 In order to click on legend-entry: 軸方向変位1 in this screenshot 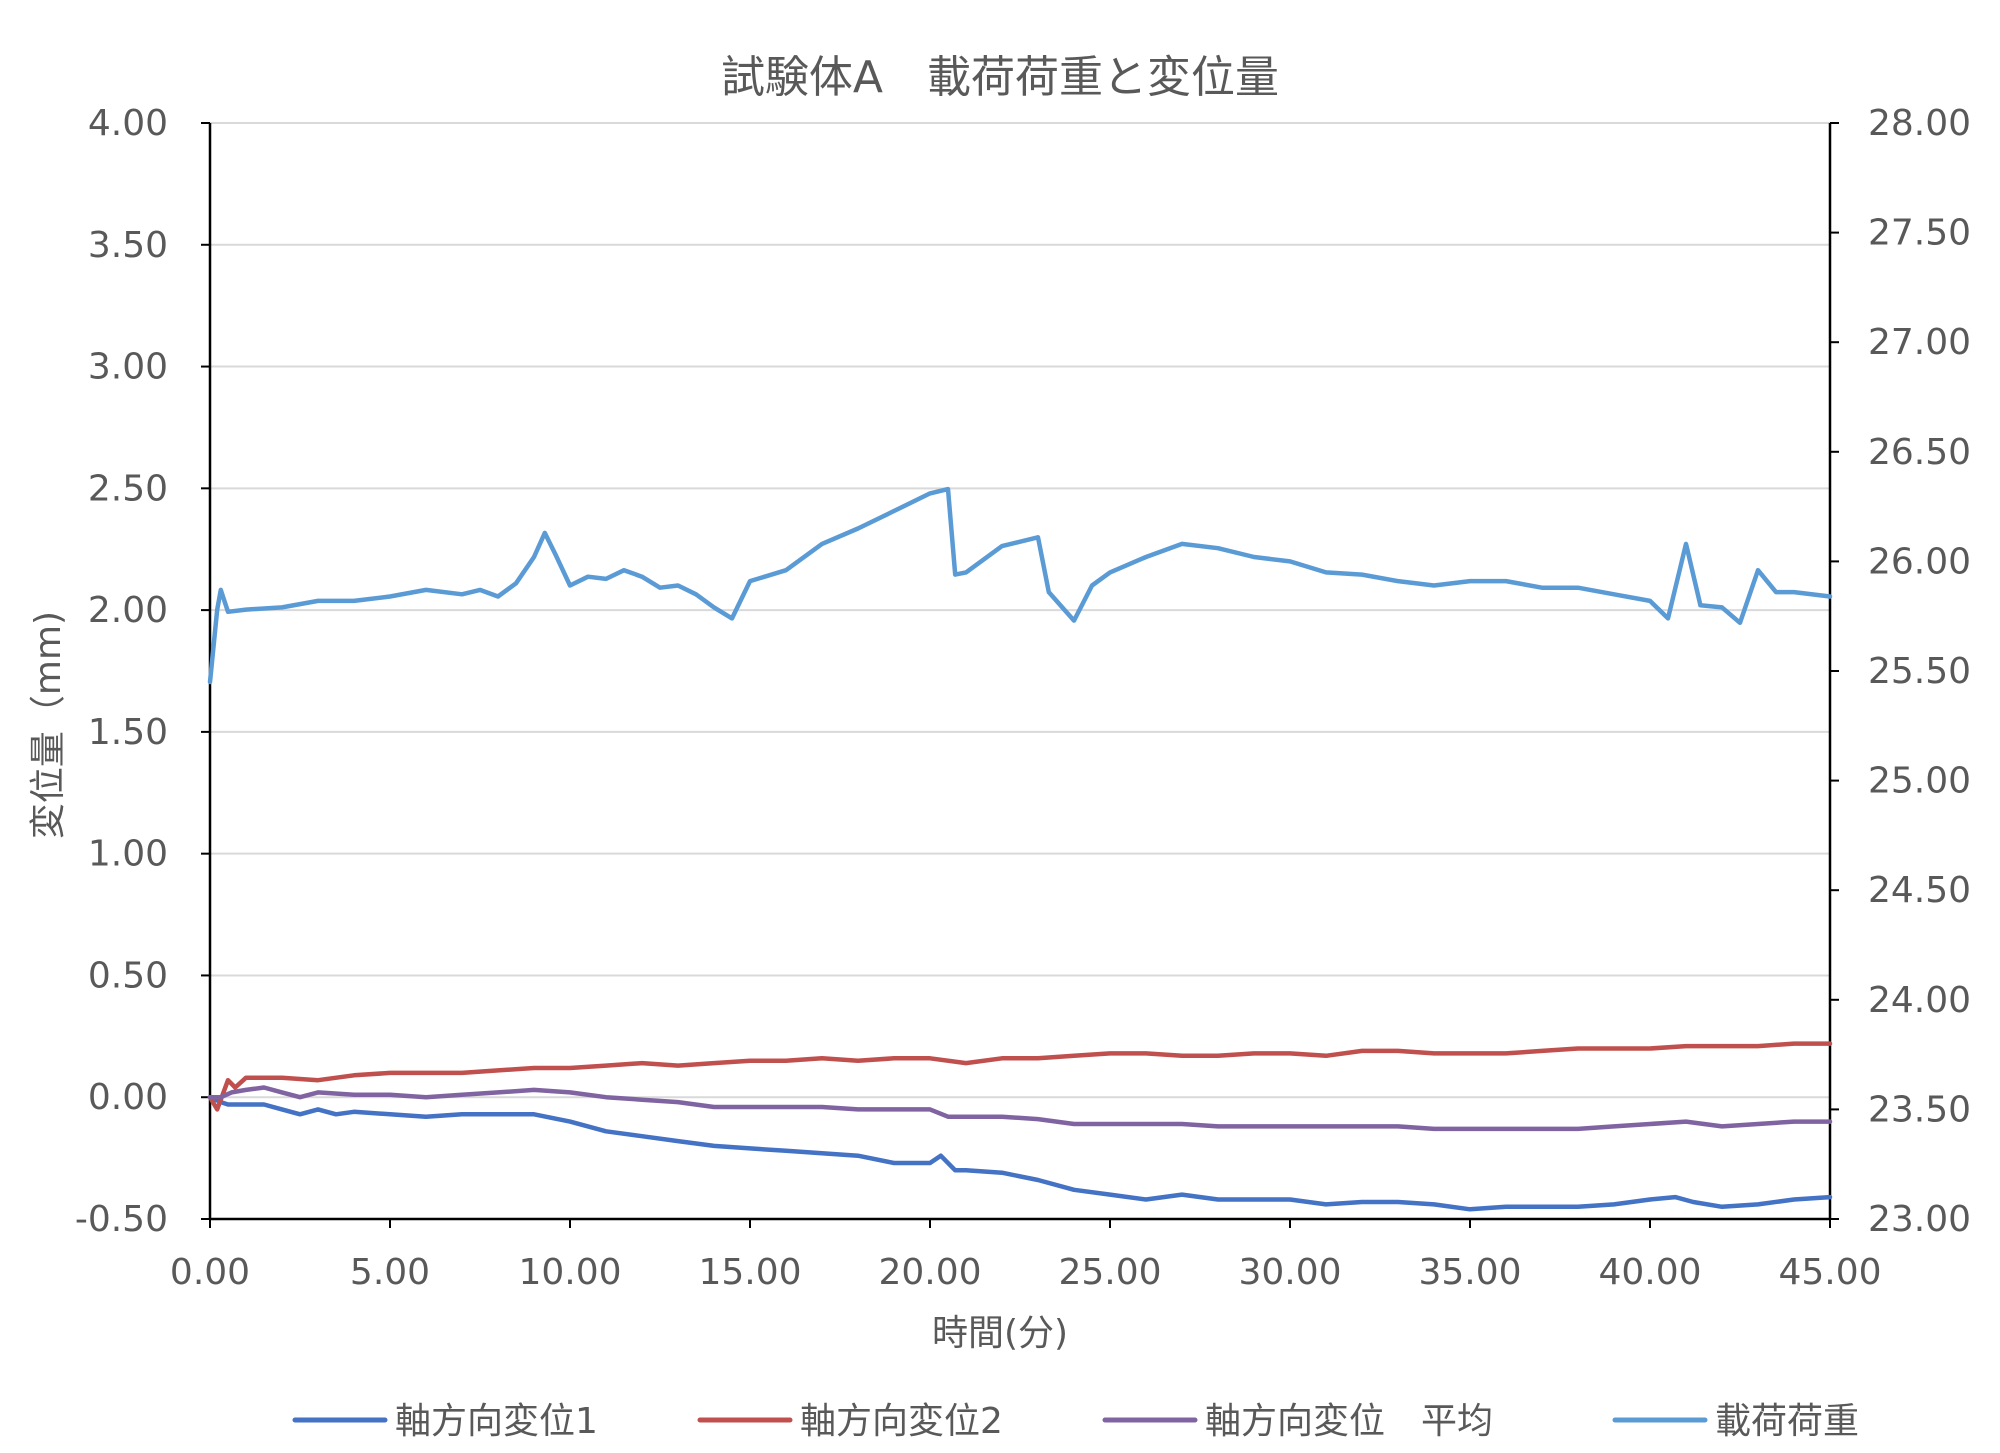, I will do `click(445, 1421)`.